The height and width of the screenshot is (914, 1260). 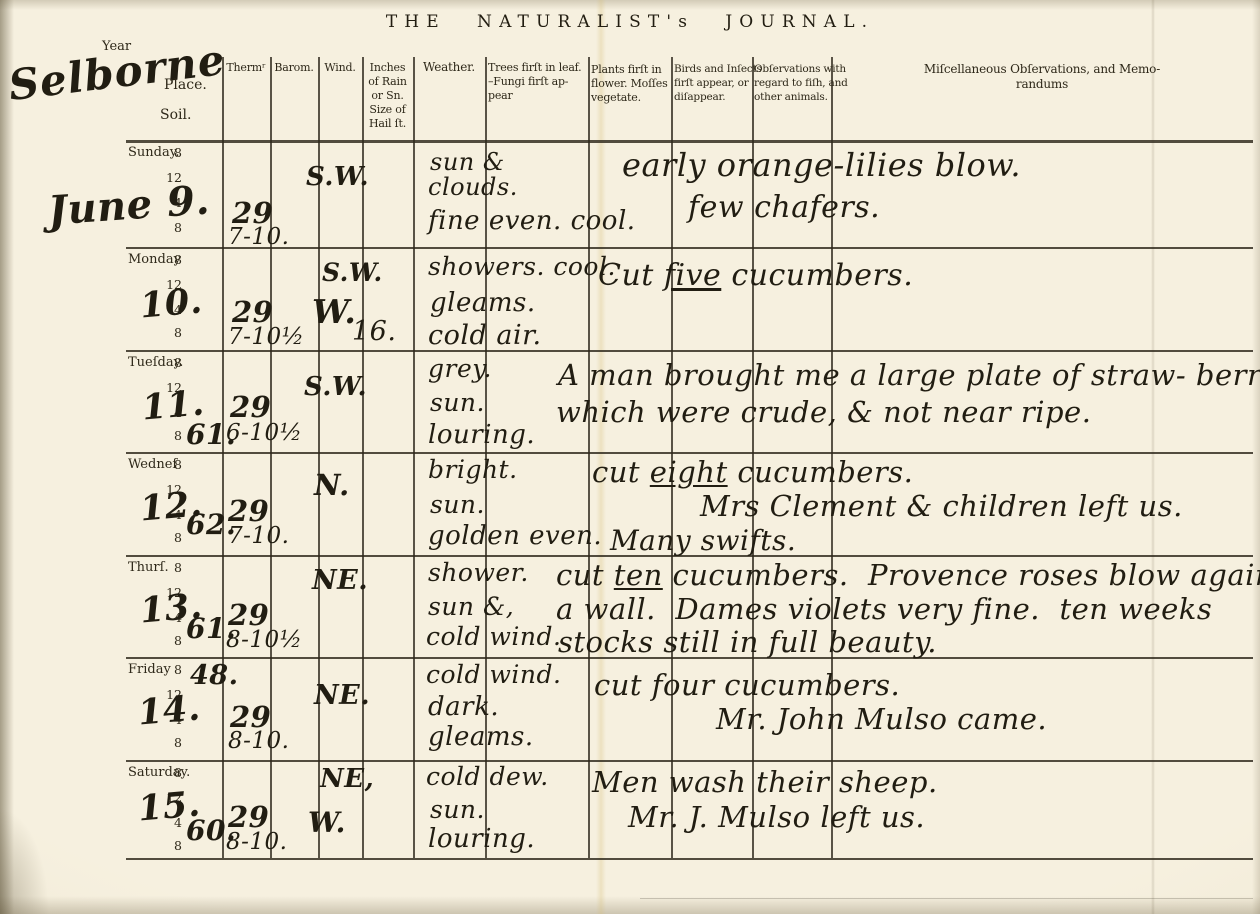 What do you see at coordinates (630, 22) in the screenshot?
I see `journal-title: THE NATURALIST's JOURNAL.` at bounding box center [630, 22].